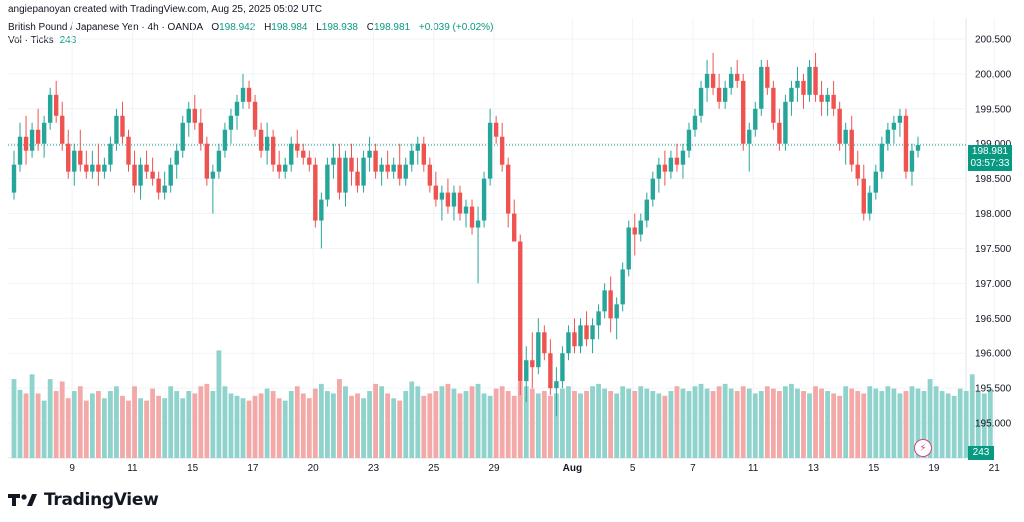  I want to click on bar-countdown: 03:57:33, so click(990, 163).